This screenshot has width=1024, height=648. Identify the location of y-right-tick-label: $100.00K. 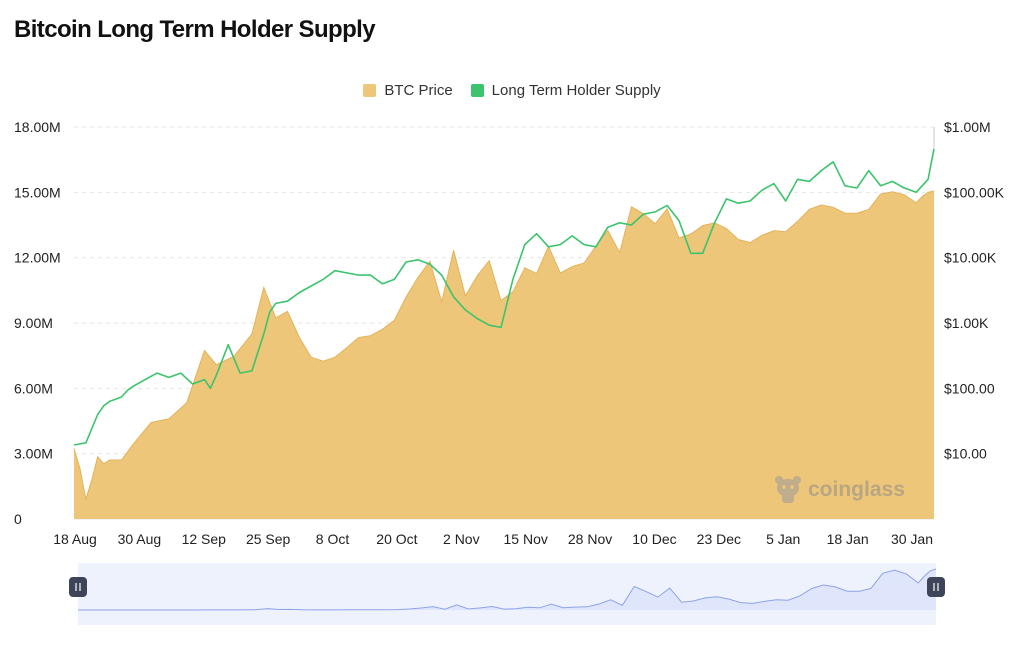
(974, 192).